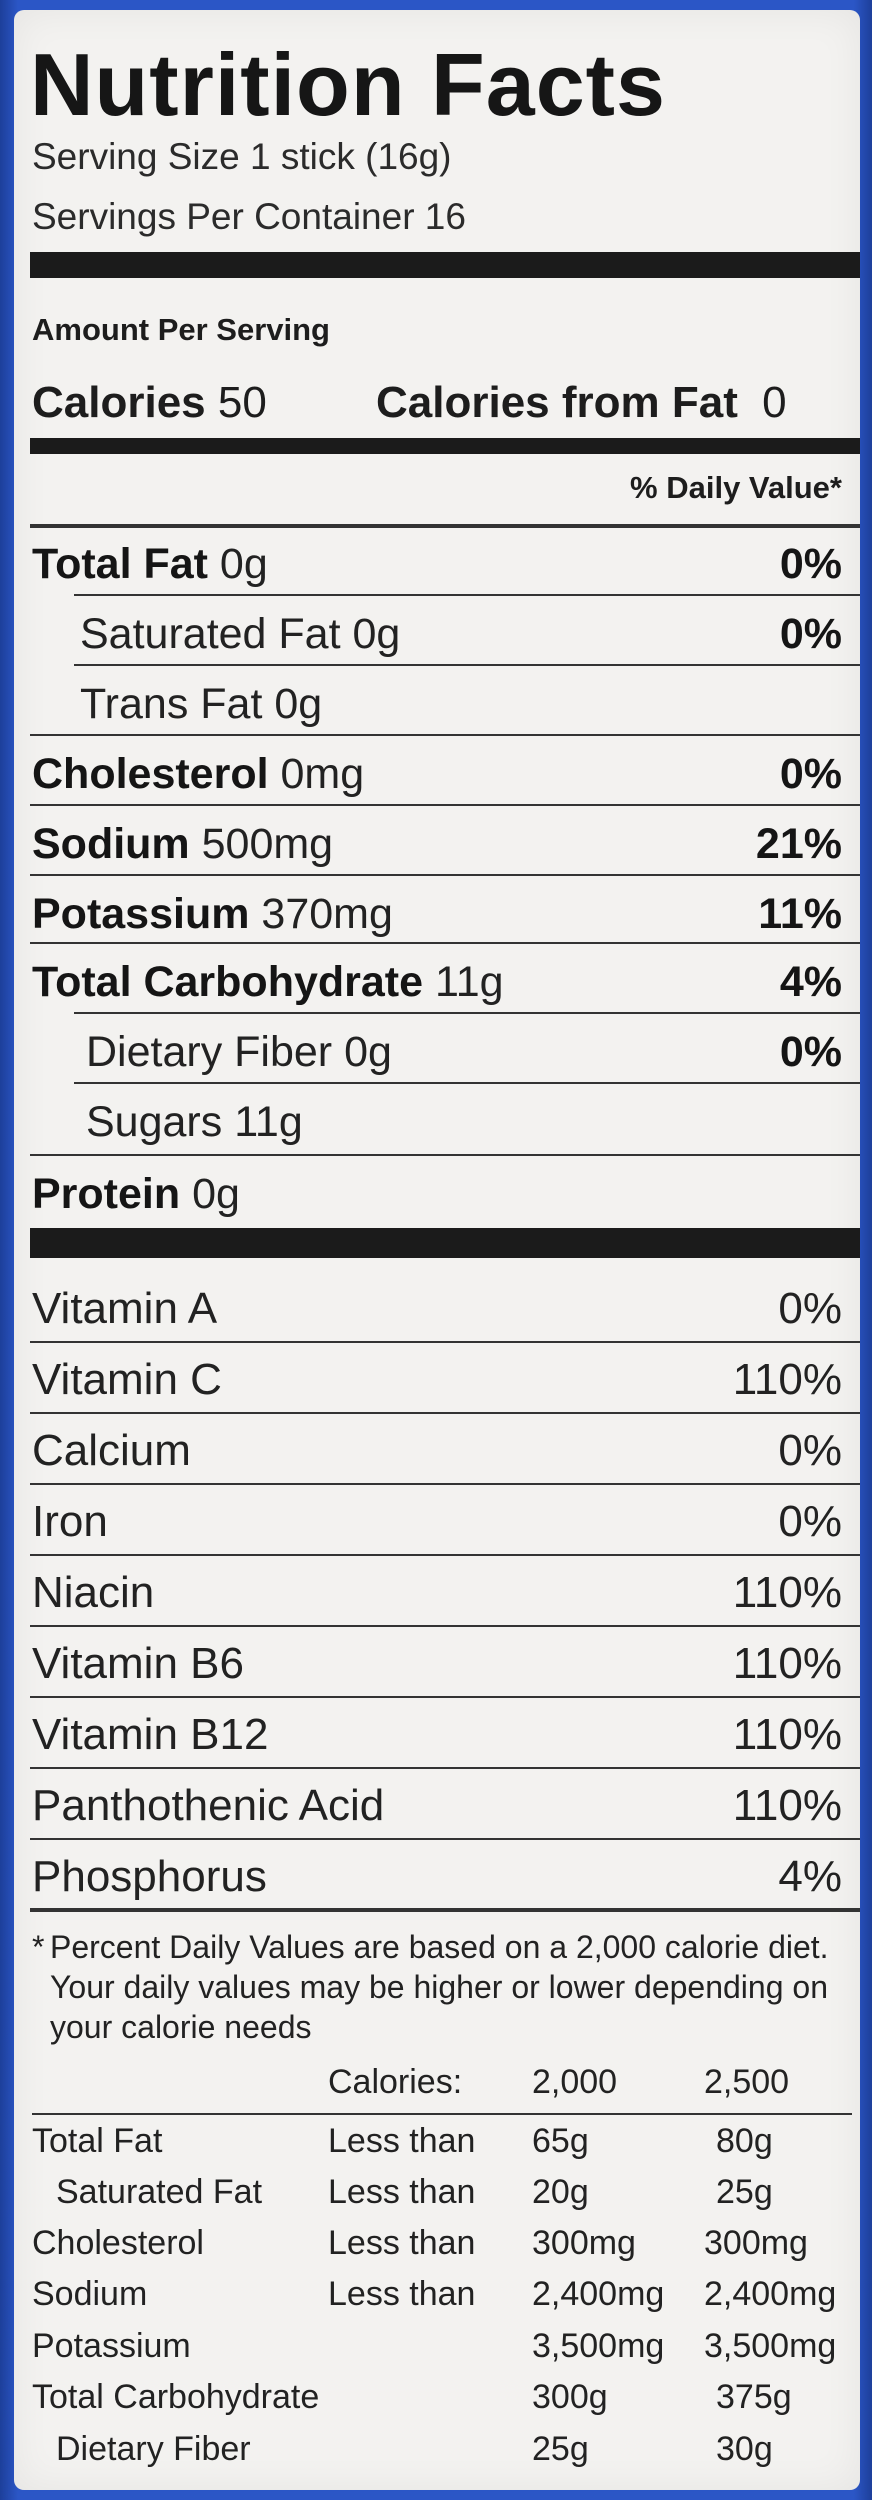 This screenshot has width=872, height=2500. I want to click on reference-value-2500: 375g, so click(754, 2397).